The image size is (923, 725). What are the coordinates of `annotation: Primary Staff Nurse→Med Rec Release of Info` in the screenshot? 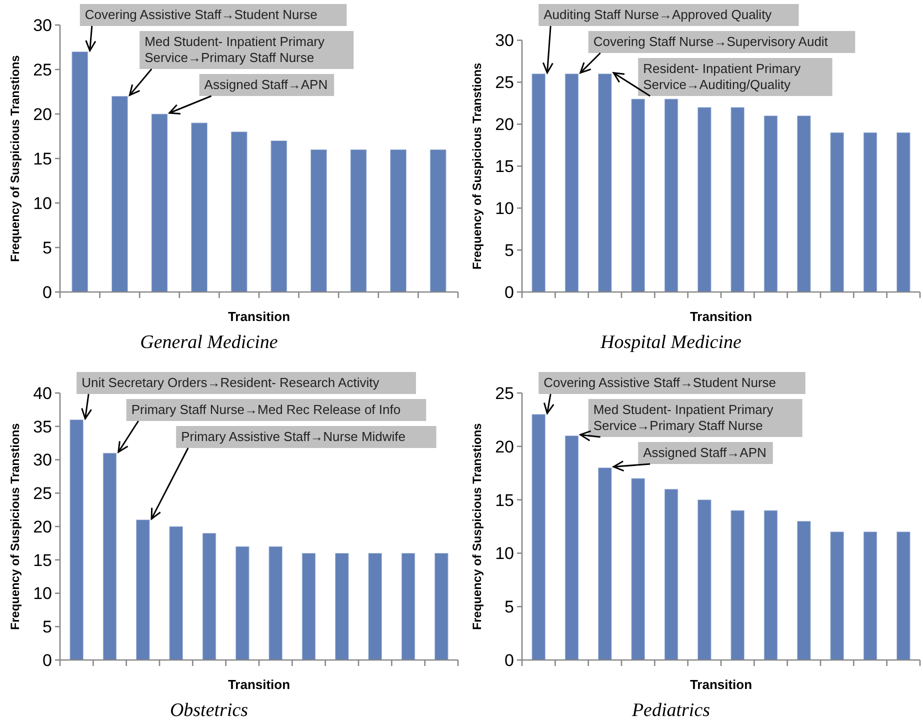 It's located at (266, 409).